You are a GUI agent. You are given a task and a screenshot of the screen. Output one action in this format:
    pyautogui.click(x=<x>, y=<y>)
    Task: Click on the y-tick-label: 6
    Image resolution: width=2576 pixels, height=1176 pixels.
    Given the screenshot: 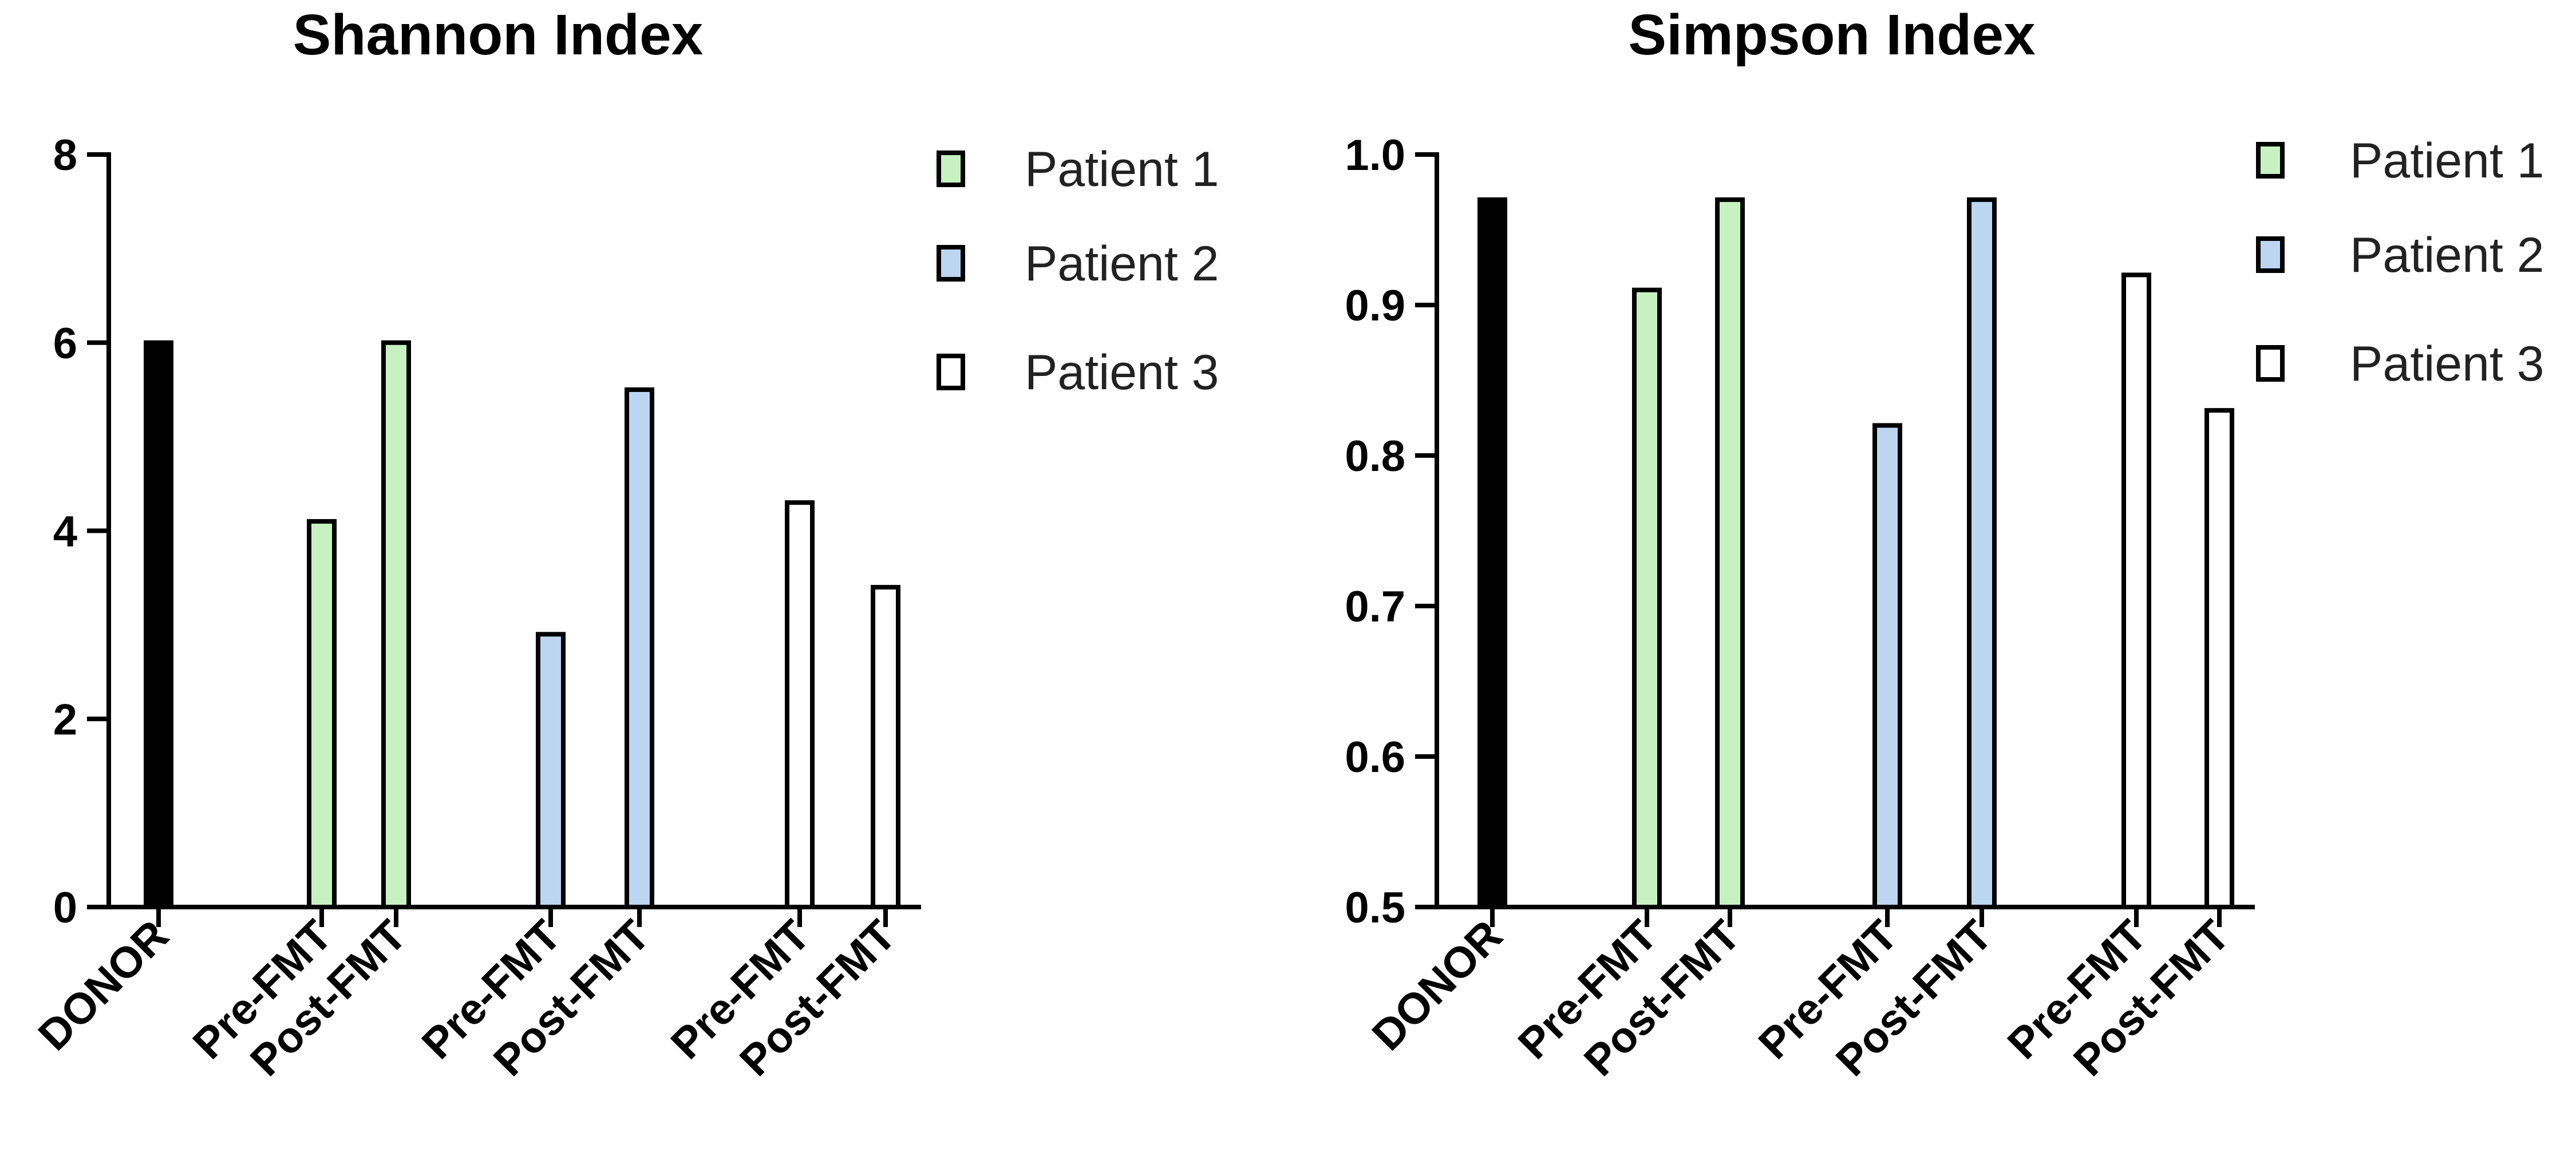 What is the action you would take?
    pyautogui.click(x=65, y=343)
    